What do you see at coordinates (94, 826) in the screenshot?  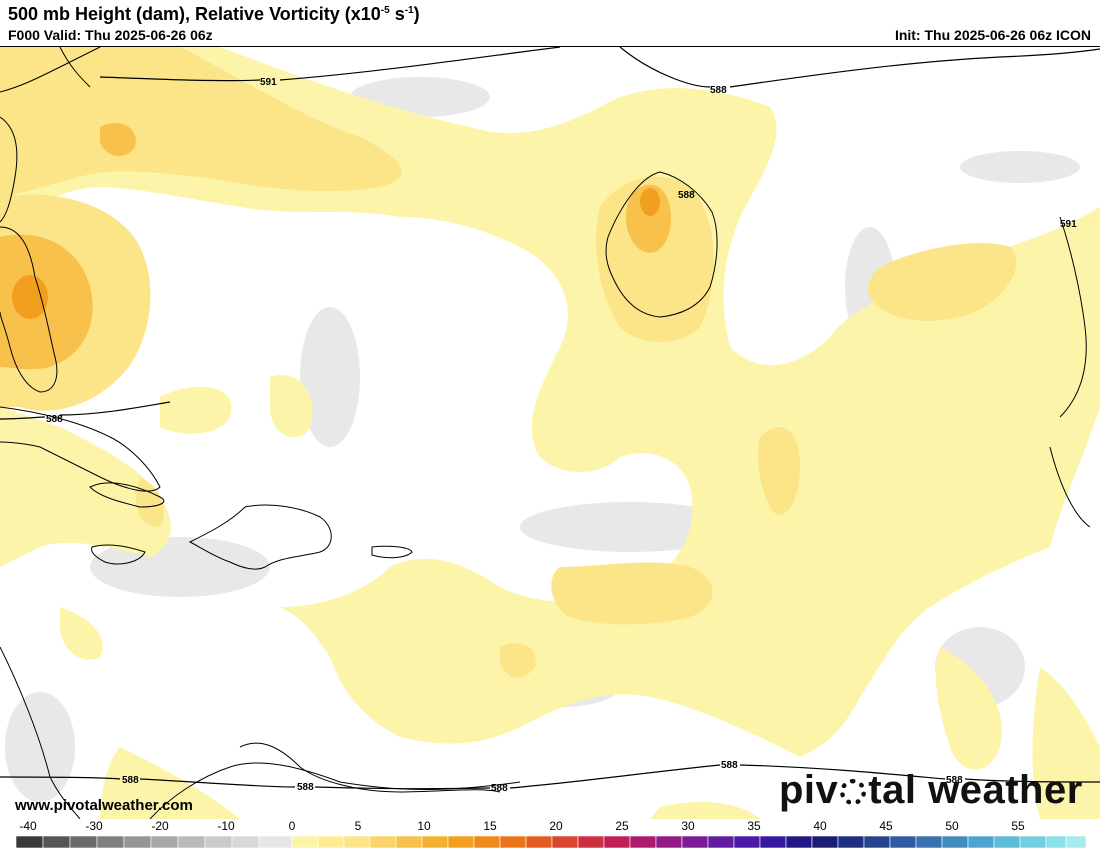 I see `colorbar-label: -30` at bounding box center [94, 826].